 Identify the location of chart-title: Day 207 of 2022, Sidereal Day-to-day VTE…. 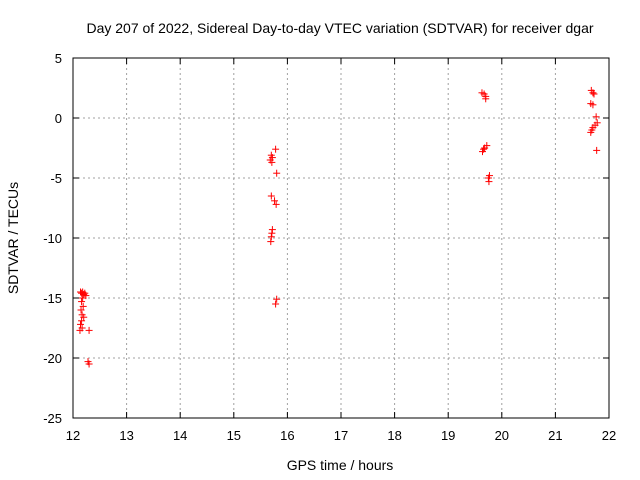
(339, 28).